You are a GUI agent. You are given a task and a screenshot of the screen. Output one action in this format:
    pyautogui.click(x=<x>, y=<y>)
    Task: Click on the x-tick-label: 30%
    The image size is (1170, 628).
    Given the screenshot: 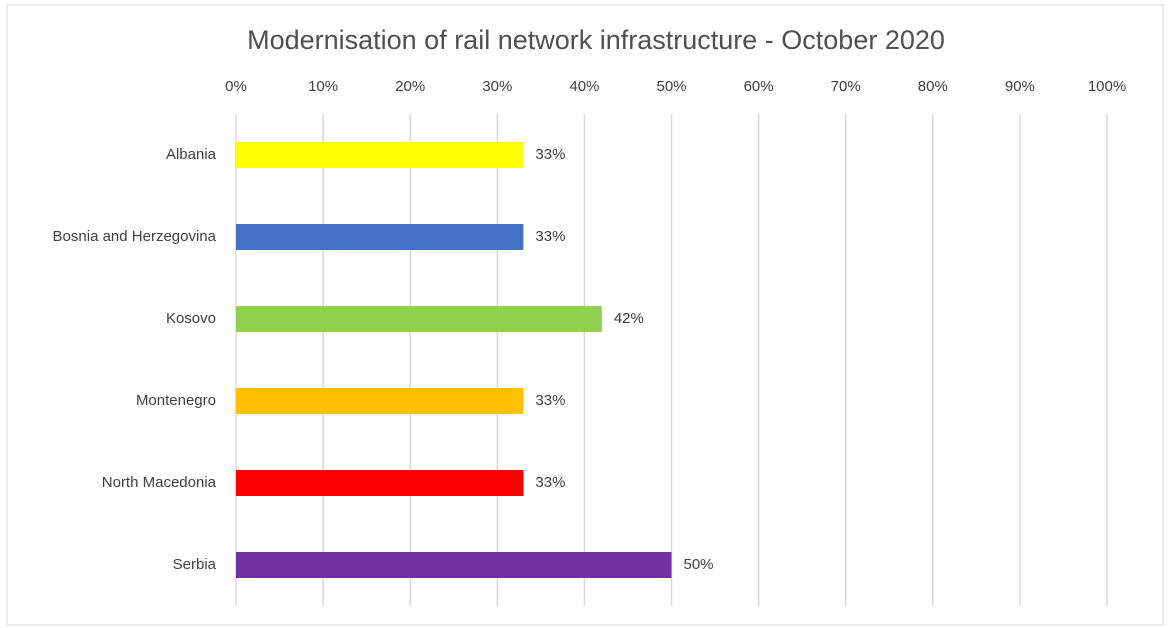 What is the action you would take?
    pyautogui.click(x=497, y=86)
    